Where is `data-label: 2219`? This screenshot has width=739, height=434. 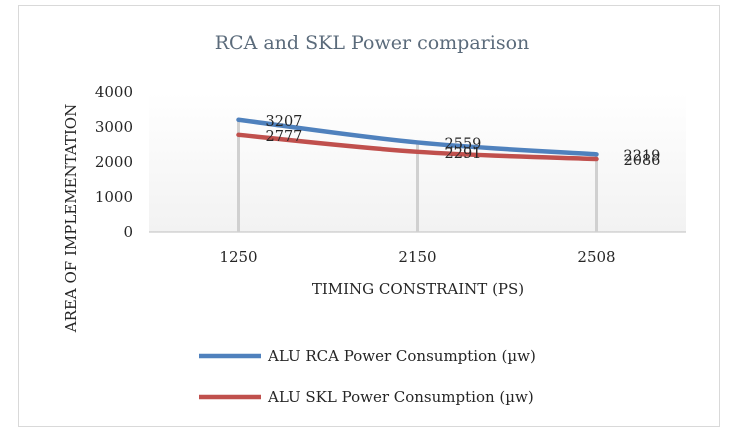
data-label: 2219 is located at coordinates (642, 156).